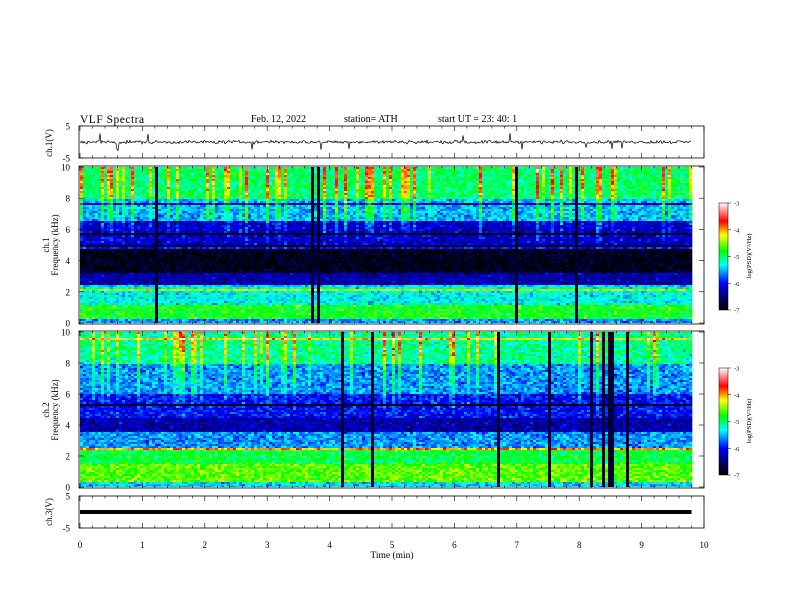  What do you see at coordinates (80, 545) in the screenshot?
I see `x-tick-label: 0` at bounding box center [80, 545].